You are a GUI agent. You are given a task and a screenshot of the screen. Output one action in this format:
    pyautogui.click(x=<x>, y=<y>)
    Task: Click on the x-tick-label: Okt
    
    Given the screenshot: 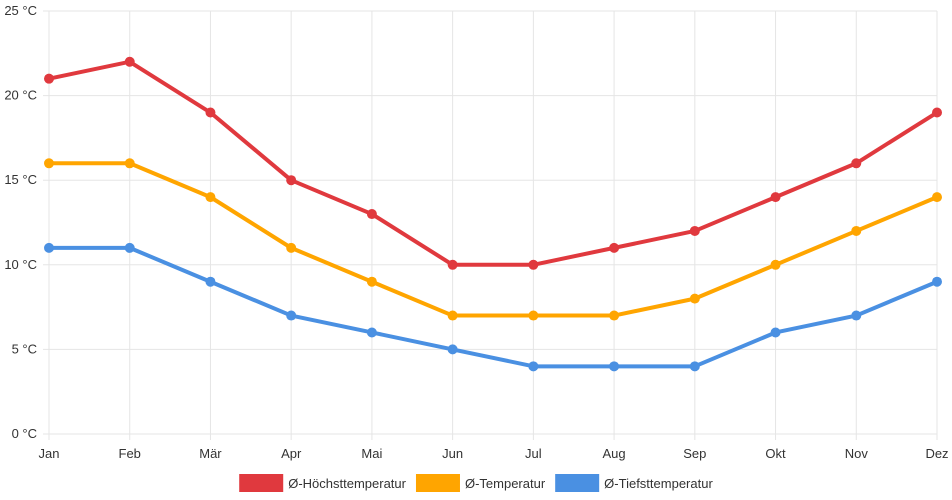 What is the action you would take?
    pyautogui.click(x=775, y=453)
    